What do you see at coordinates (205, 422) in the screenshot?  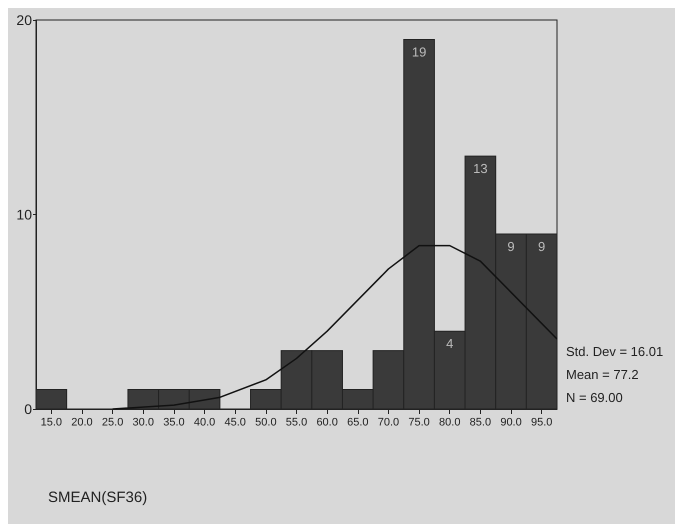 I see `x-tick-label: 40.0` at bounding box center [205, 422].